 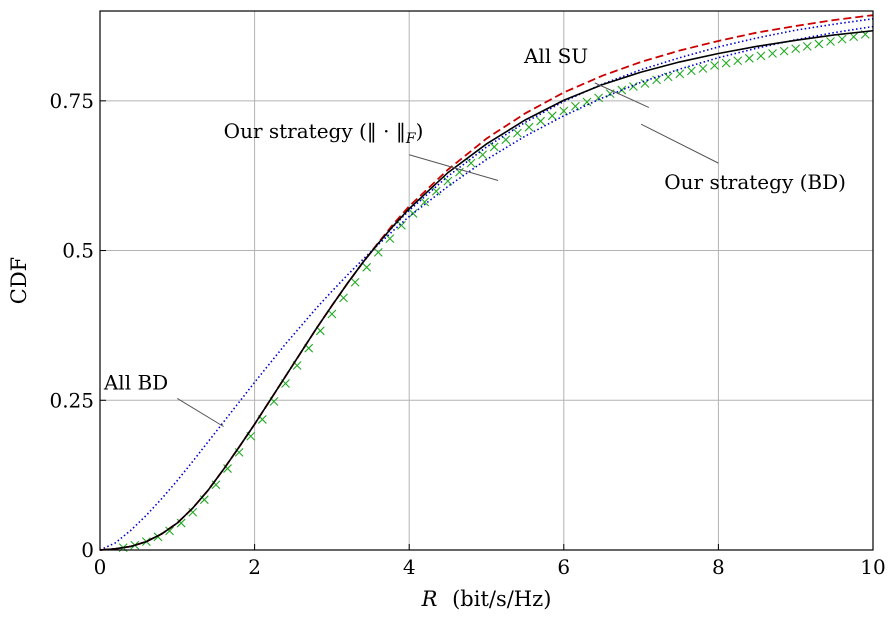 I want to click on all-bd-label: All BD, so click(x=135, y=382).